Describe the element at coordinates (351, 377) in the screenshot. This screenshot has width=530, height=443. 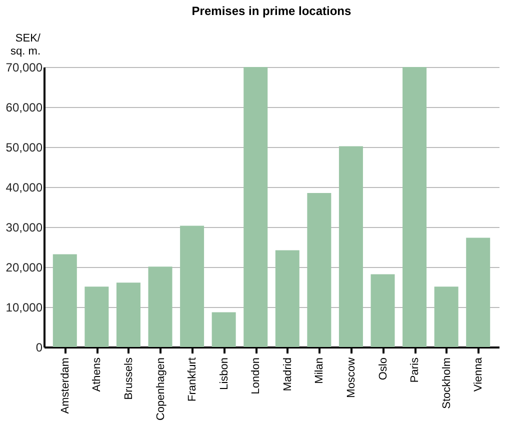
I see `x-tick-label: Moscow` at that location.